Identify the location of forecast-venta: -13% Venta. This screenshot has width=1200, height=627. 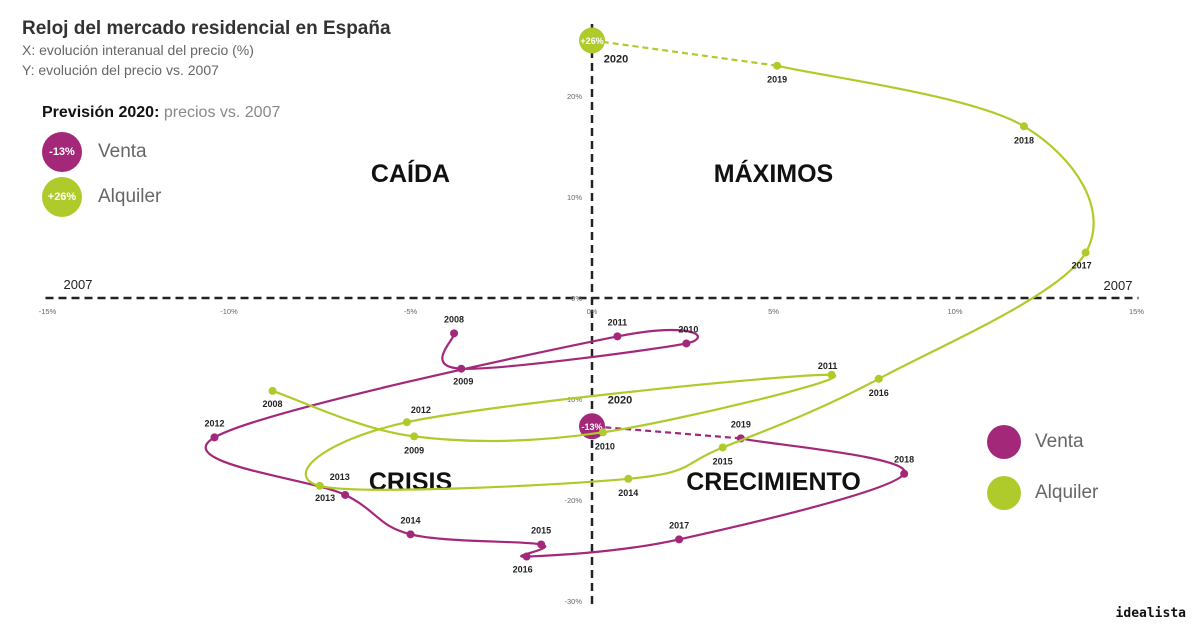
(94, 152).